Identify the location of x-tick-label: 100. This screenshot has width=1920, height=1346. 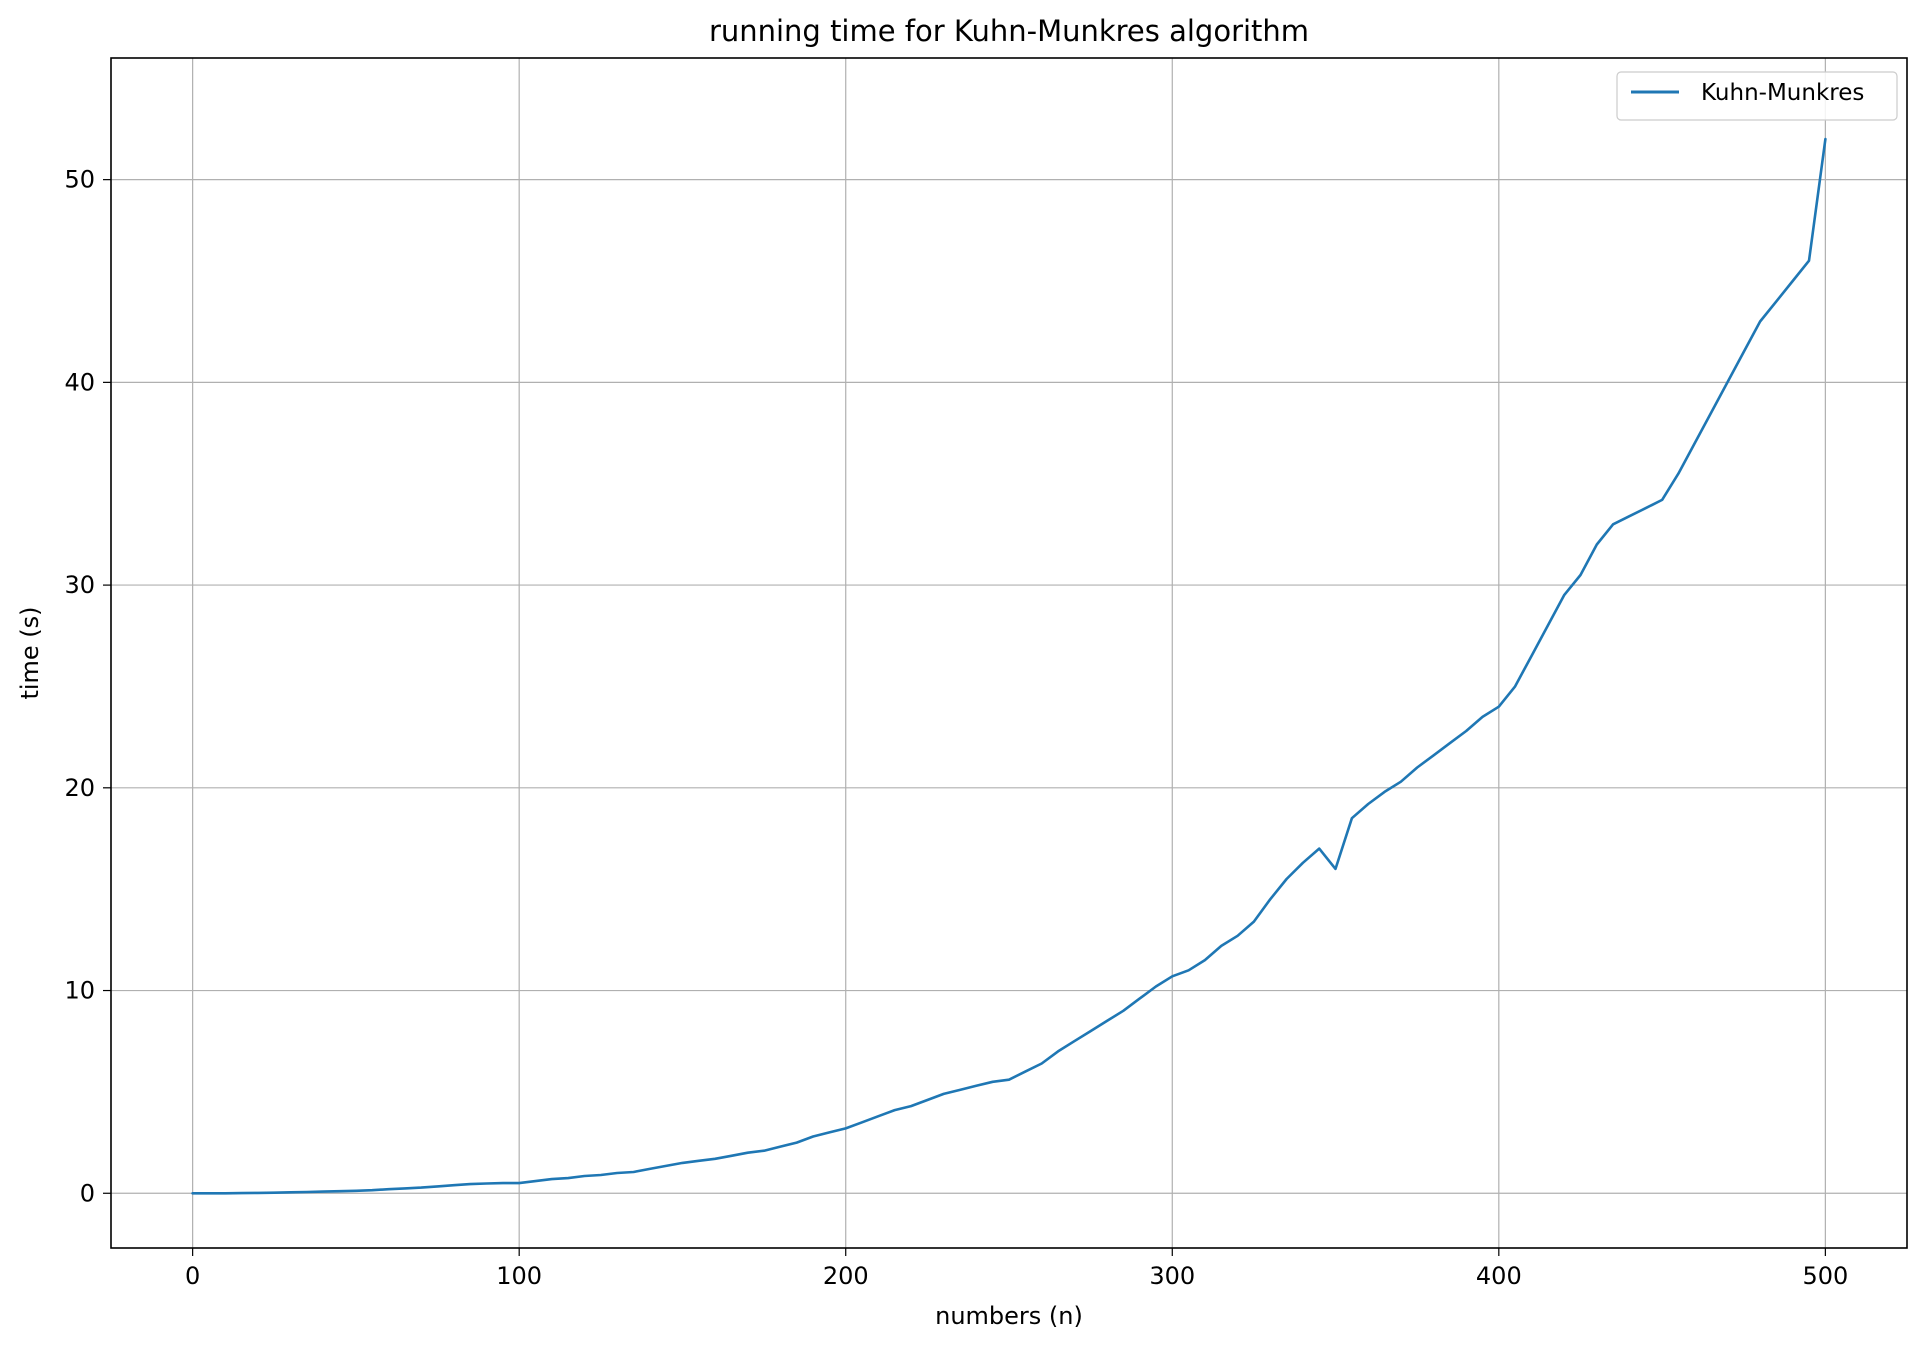
(519, 1276).